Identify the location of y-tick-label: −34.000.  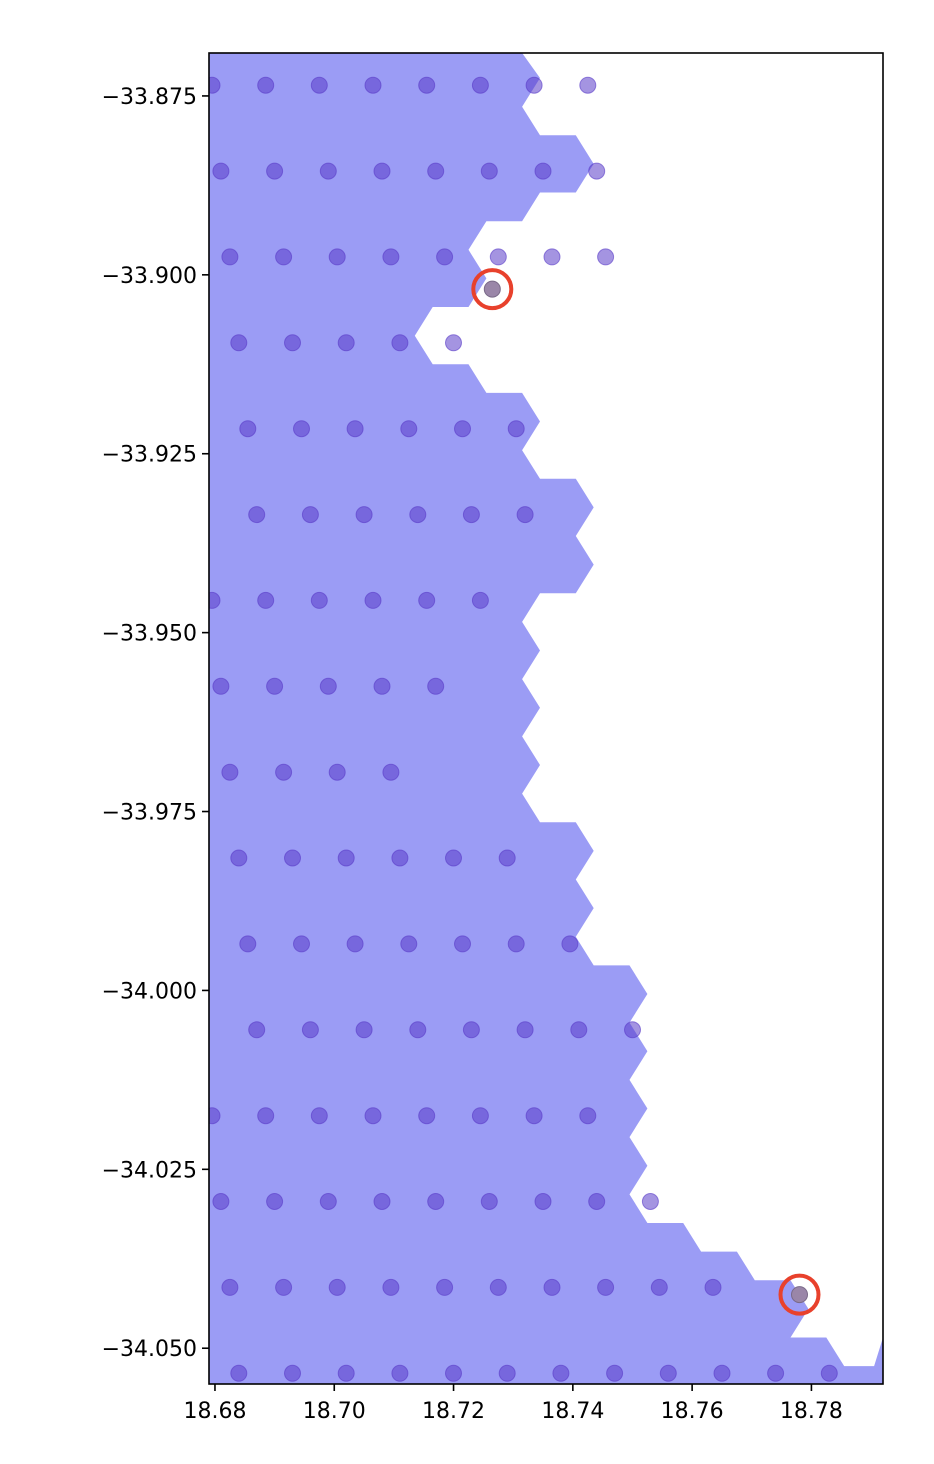
(149, 991).